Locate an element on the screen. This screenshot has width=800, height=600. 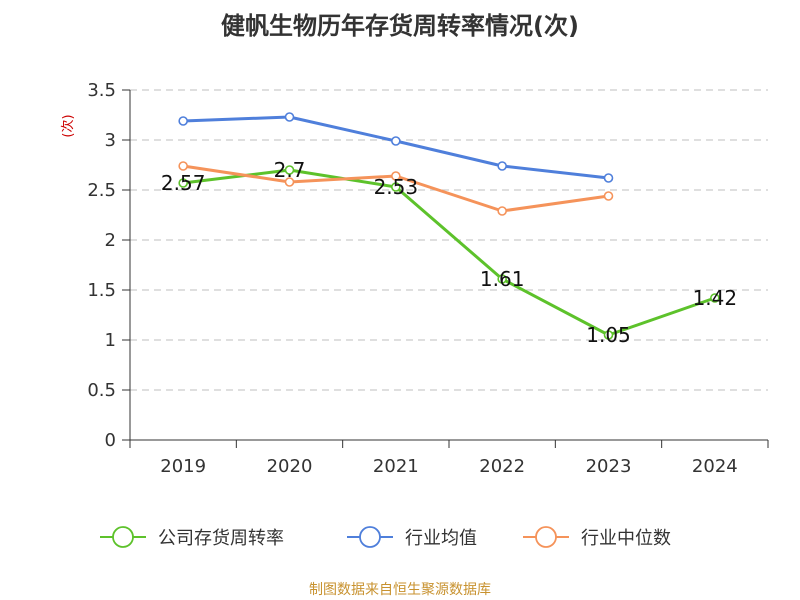
x-tick-label: 2024 is located at coordinates (715, 466).